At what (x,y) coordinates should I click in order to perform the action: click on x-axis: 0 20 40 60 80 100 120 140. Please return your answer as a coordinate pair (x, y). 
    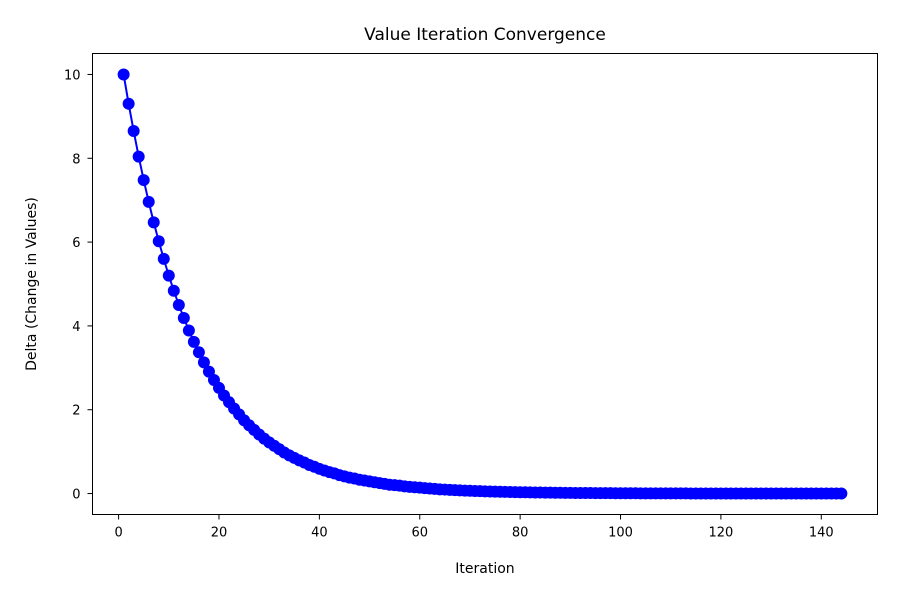
    Looking at the image, I should click on (474, 527).